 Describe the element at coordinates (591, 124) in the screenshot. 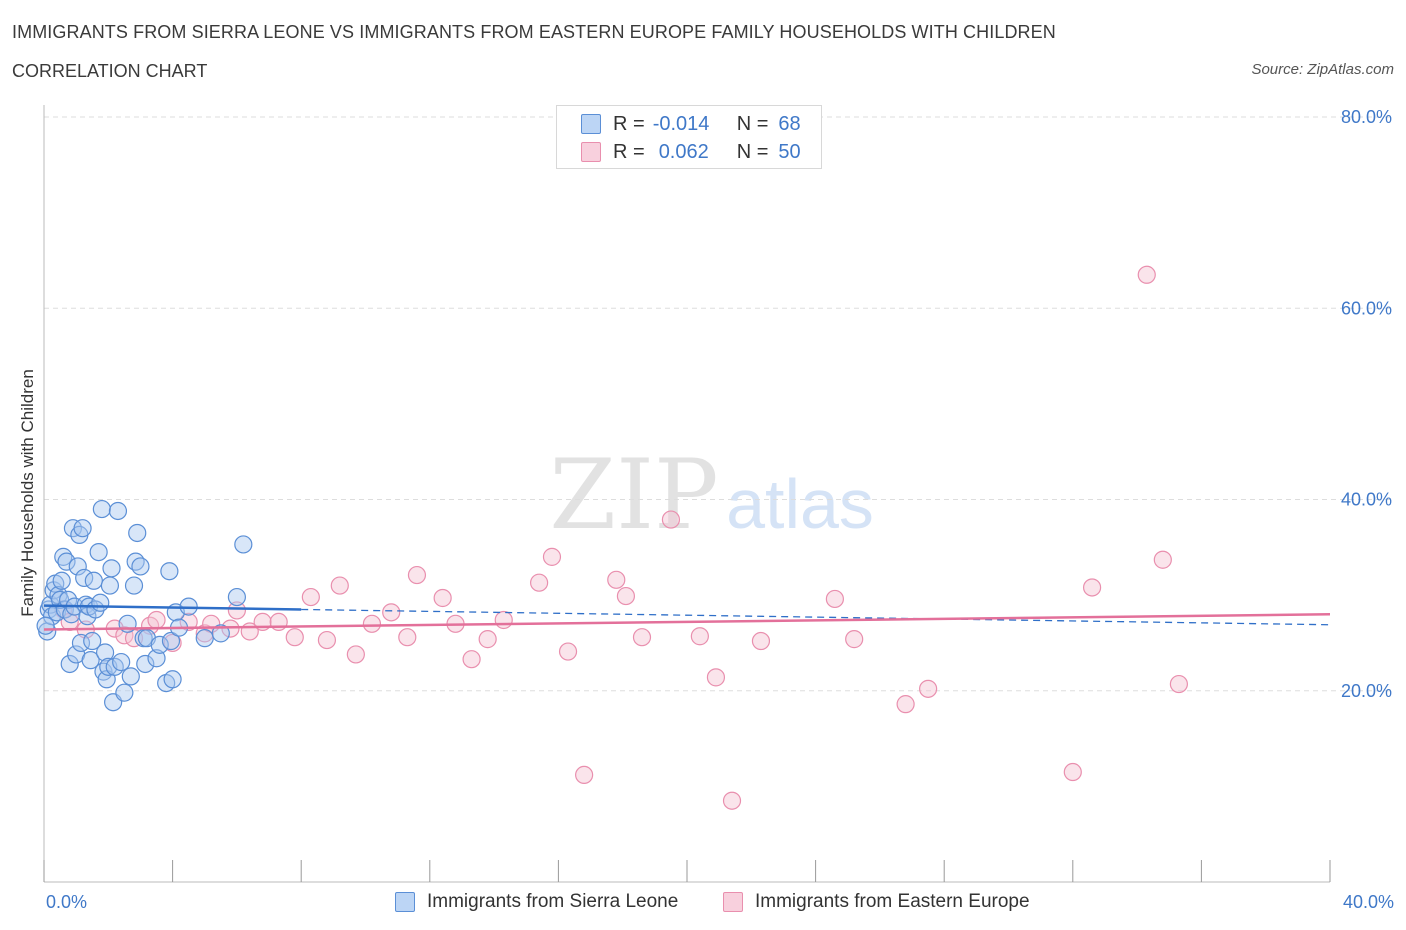

I see `legend-swatch-sierra-leone` at that location.